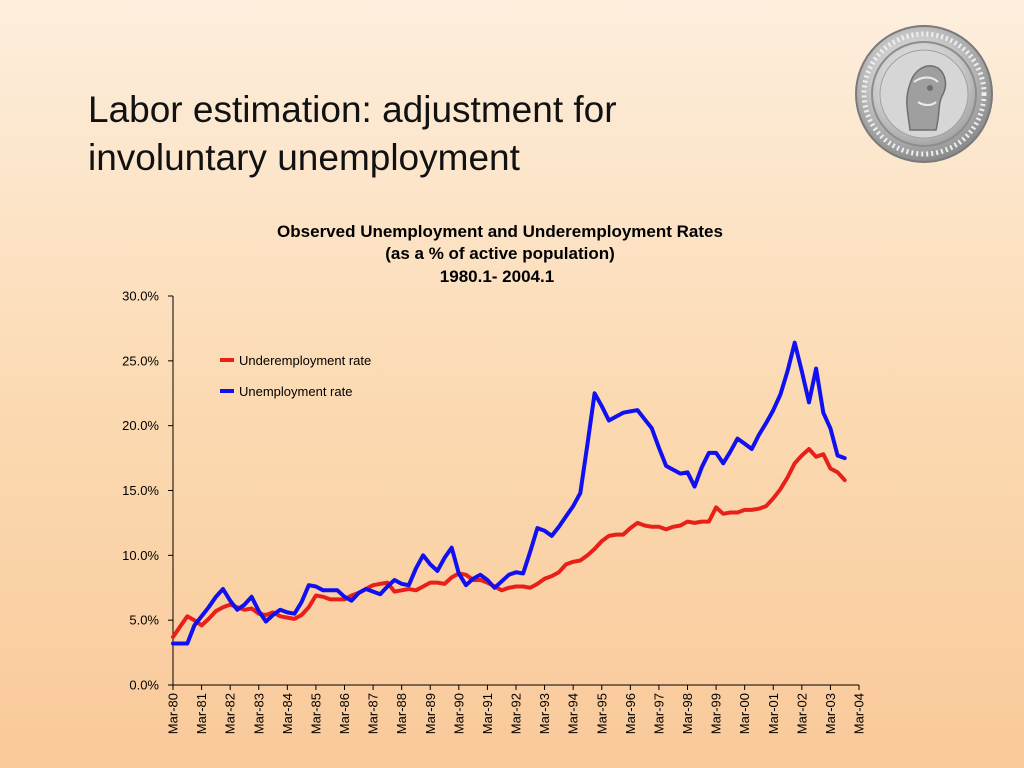 The width and height of the screenshot is (1024, 768). What do you see at coordinates (687, 713) in the screenshot?
I see `x-tick-label: Mar-98` at bounding box center [687, 713].